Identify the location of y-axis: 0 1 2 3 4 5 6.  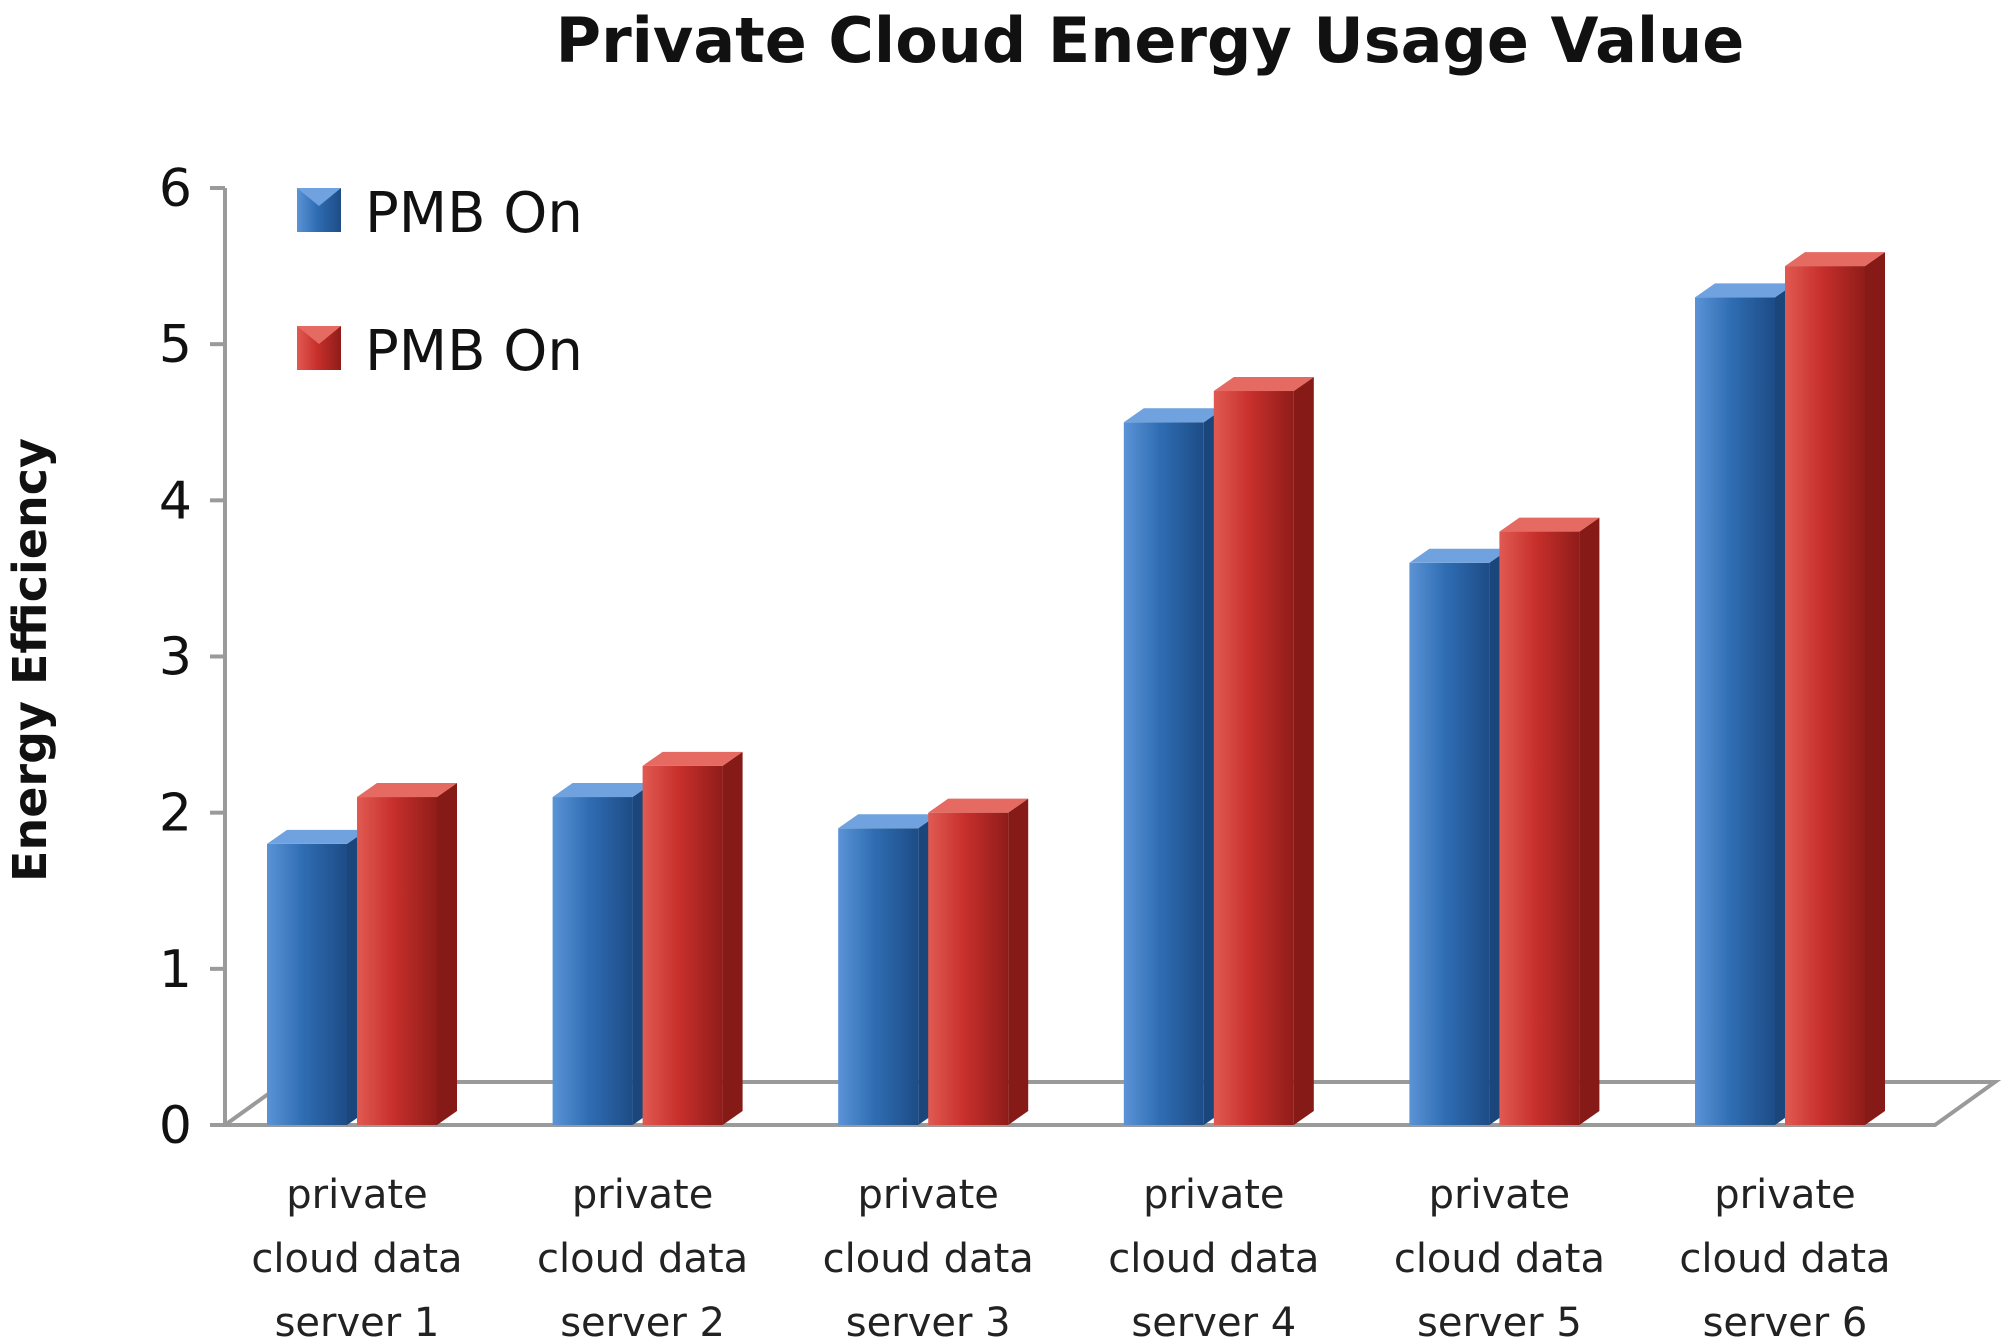
(193, 657).